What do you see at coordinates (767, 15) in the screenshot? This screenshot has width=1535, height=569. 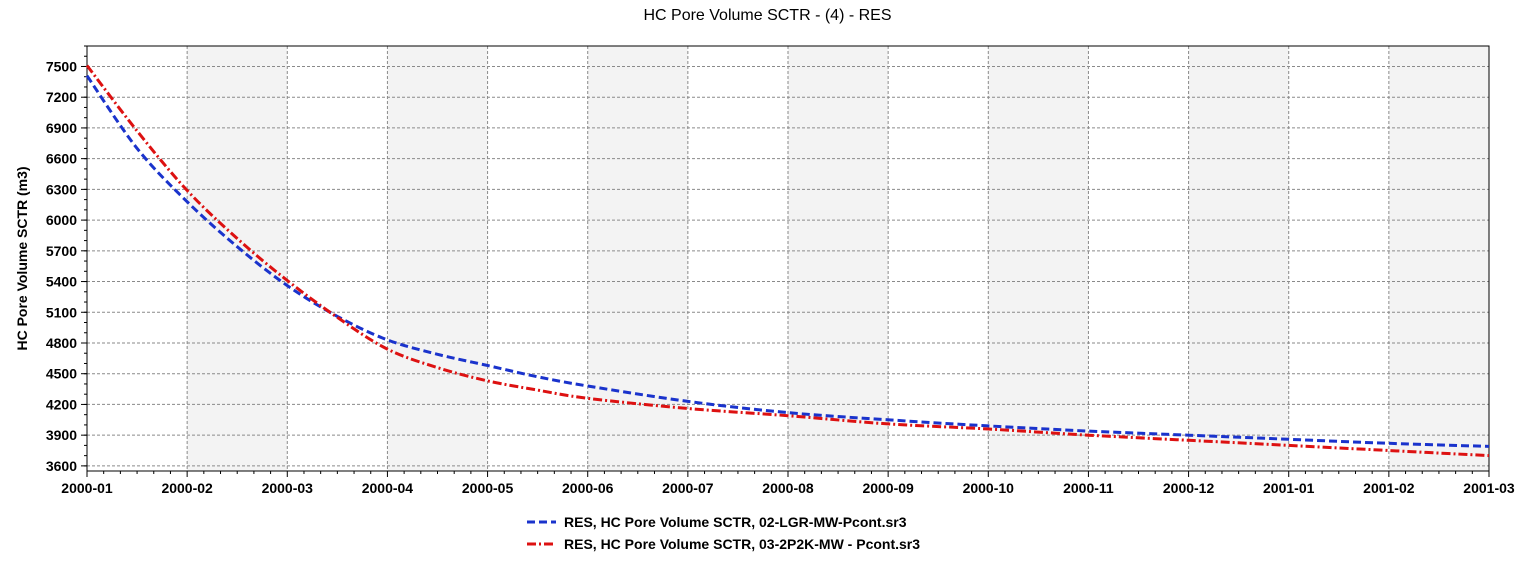 I see `chart-title: HC Pore Volume SCTR - (4) - RES` at bounding box center [767, 15].